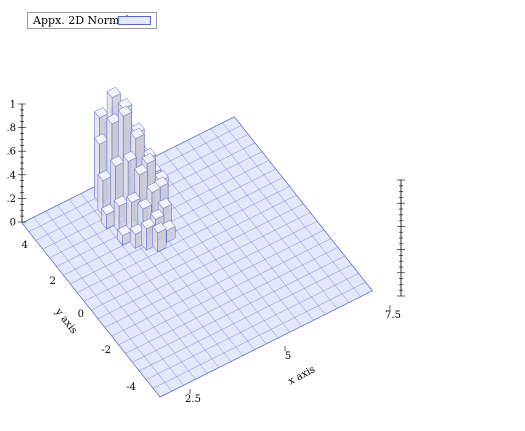 The width and height of the screenshot is (525, 431). I want to click on y-tick-label: 0, so click(81, 314).